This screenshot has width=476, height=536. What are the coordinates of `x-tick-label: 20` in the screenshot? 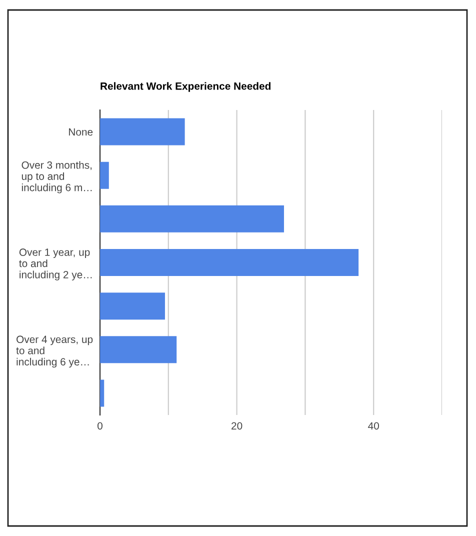 It's located at (237, 426).